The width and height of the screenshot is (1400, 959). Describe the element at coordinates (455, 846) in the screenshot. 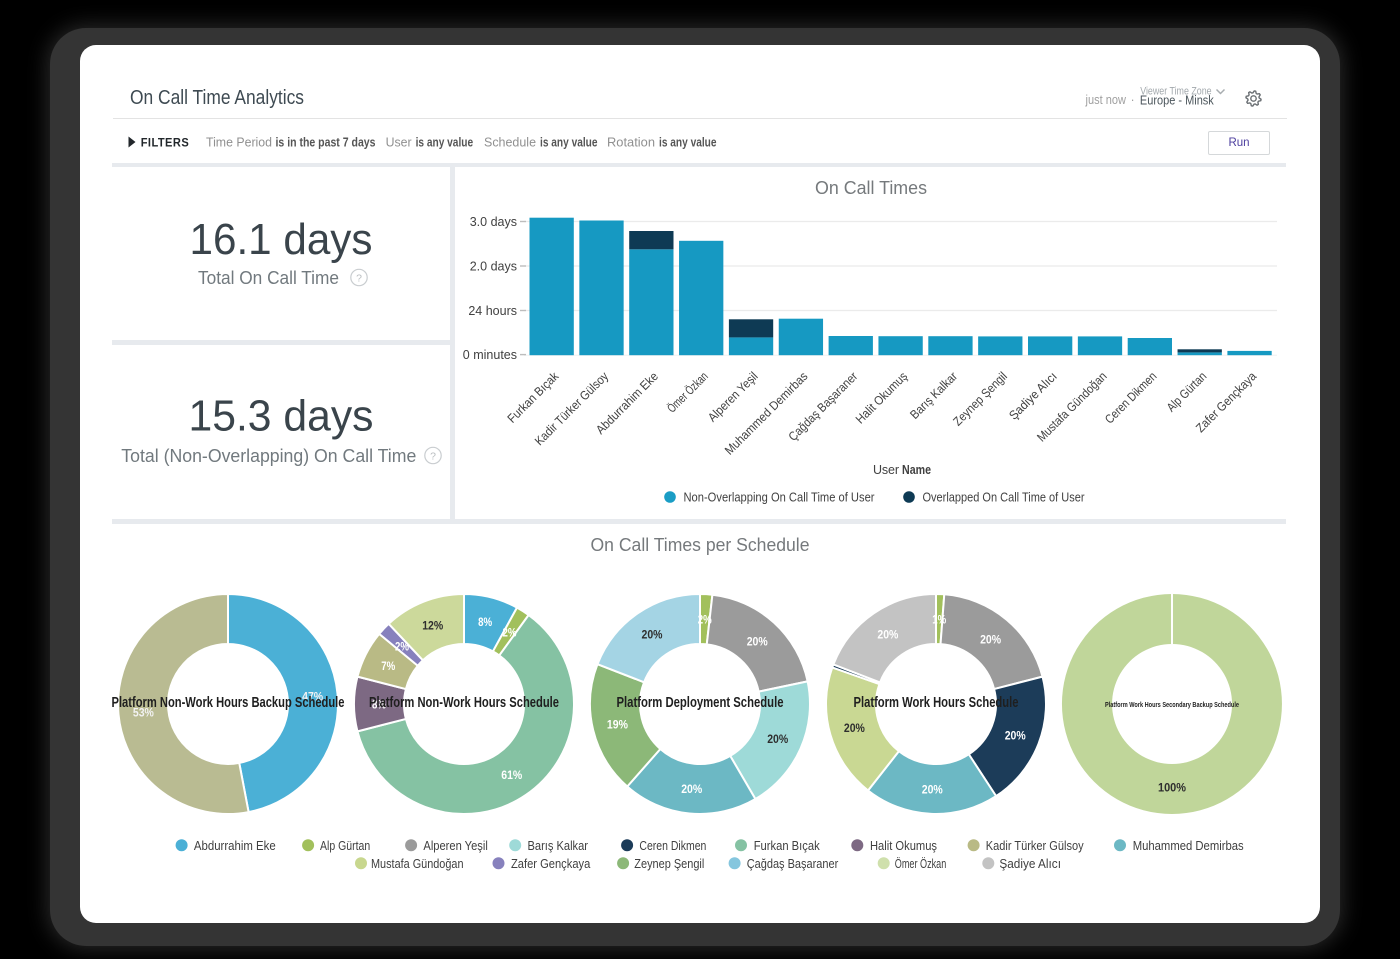

I see `svg-text: Alperen Yeşil` at that location.